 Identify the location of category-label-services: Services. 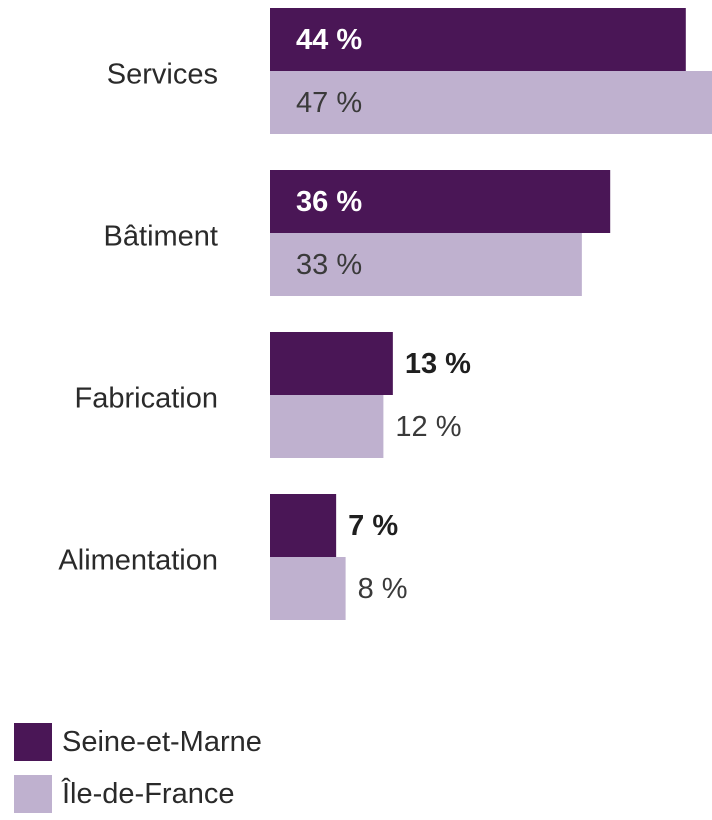
(162, 75).